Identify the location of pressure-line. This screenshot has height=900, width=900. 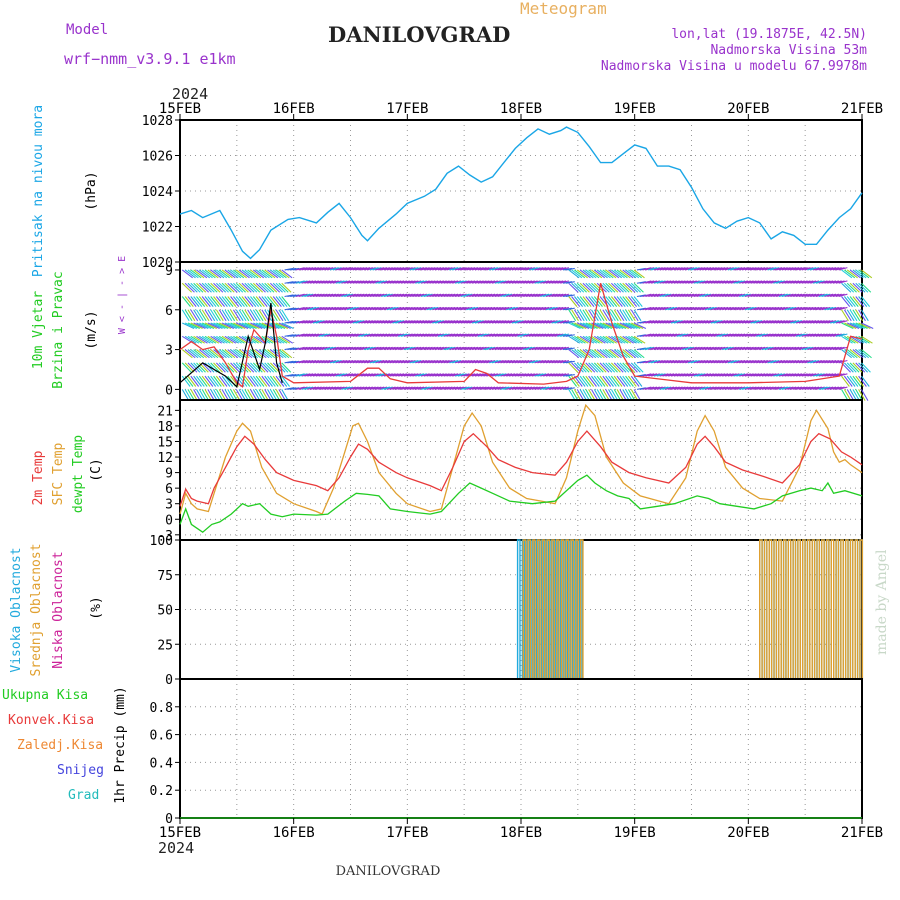
(521, 193).